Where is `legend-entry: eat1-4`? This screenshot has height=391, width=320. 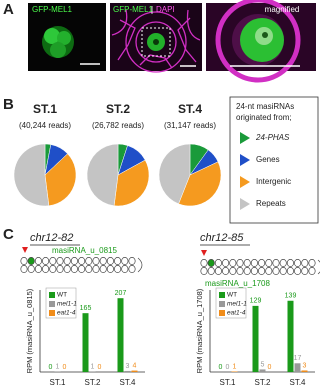 legend-entry: eat1-4 is located at coordinates (236, 313).